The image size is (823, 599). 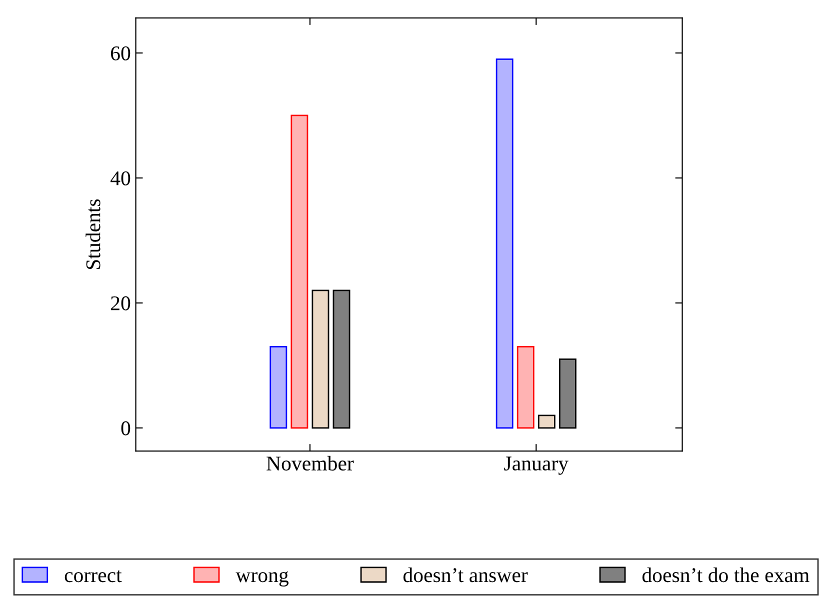 I want to click on legend-label: doesn’t answer, so click(x=465, y=575).